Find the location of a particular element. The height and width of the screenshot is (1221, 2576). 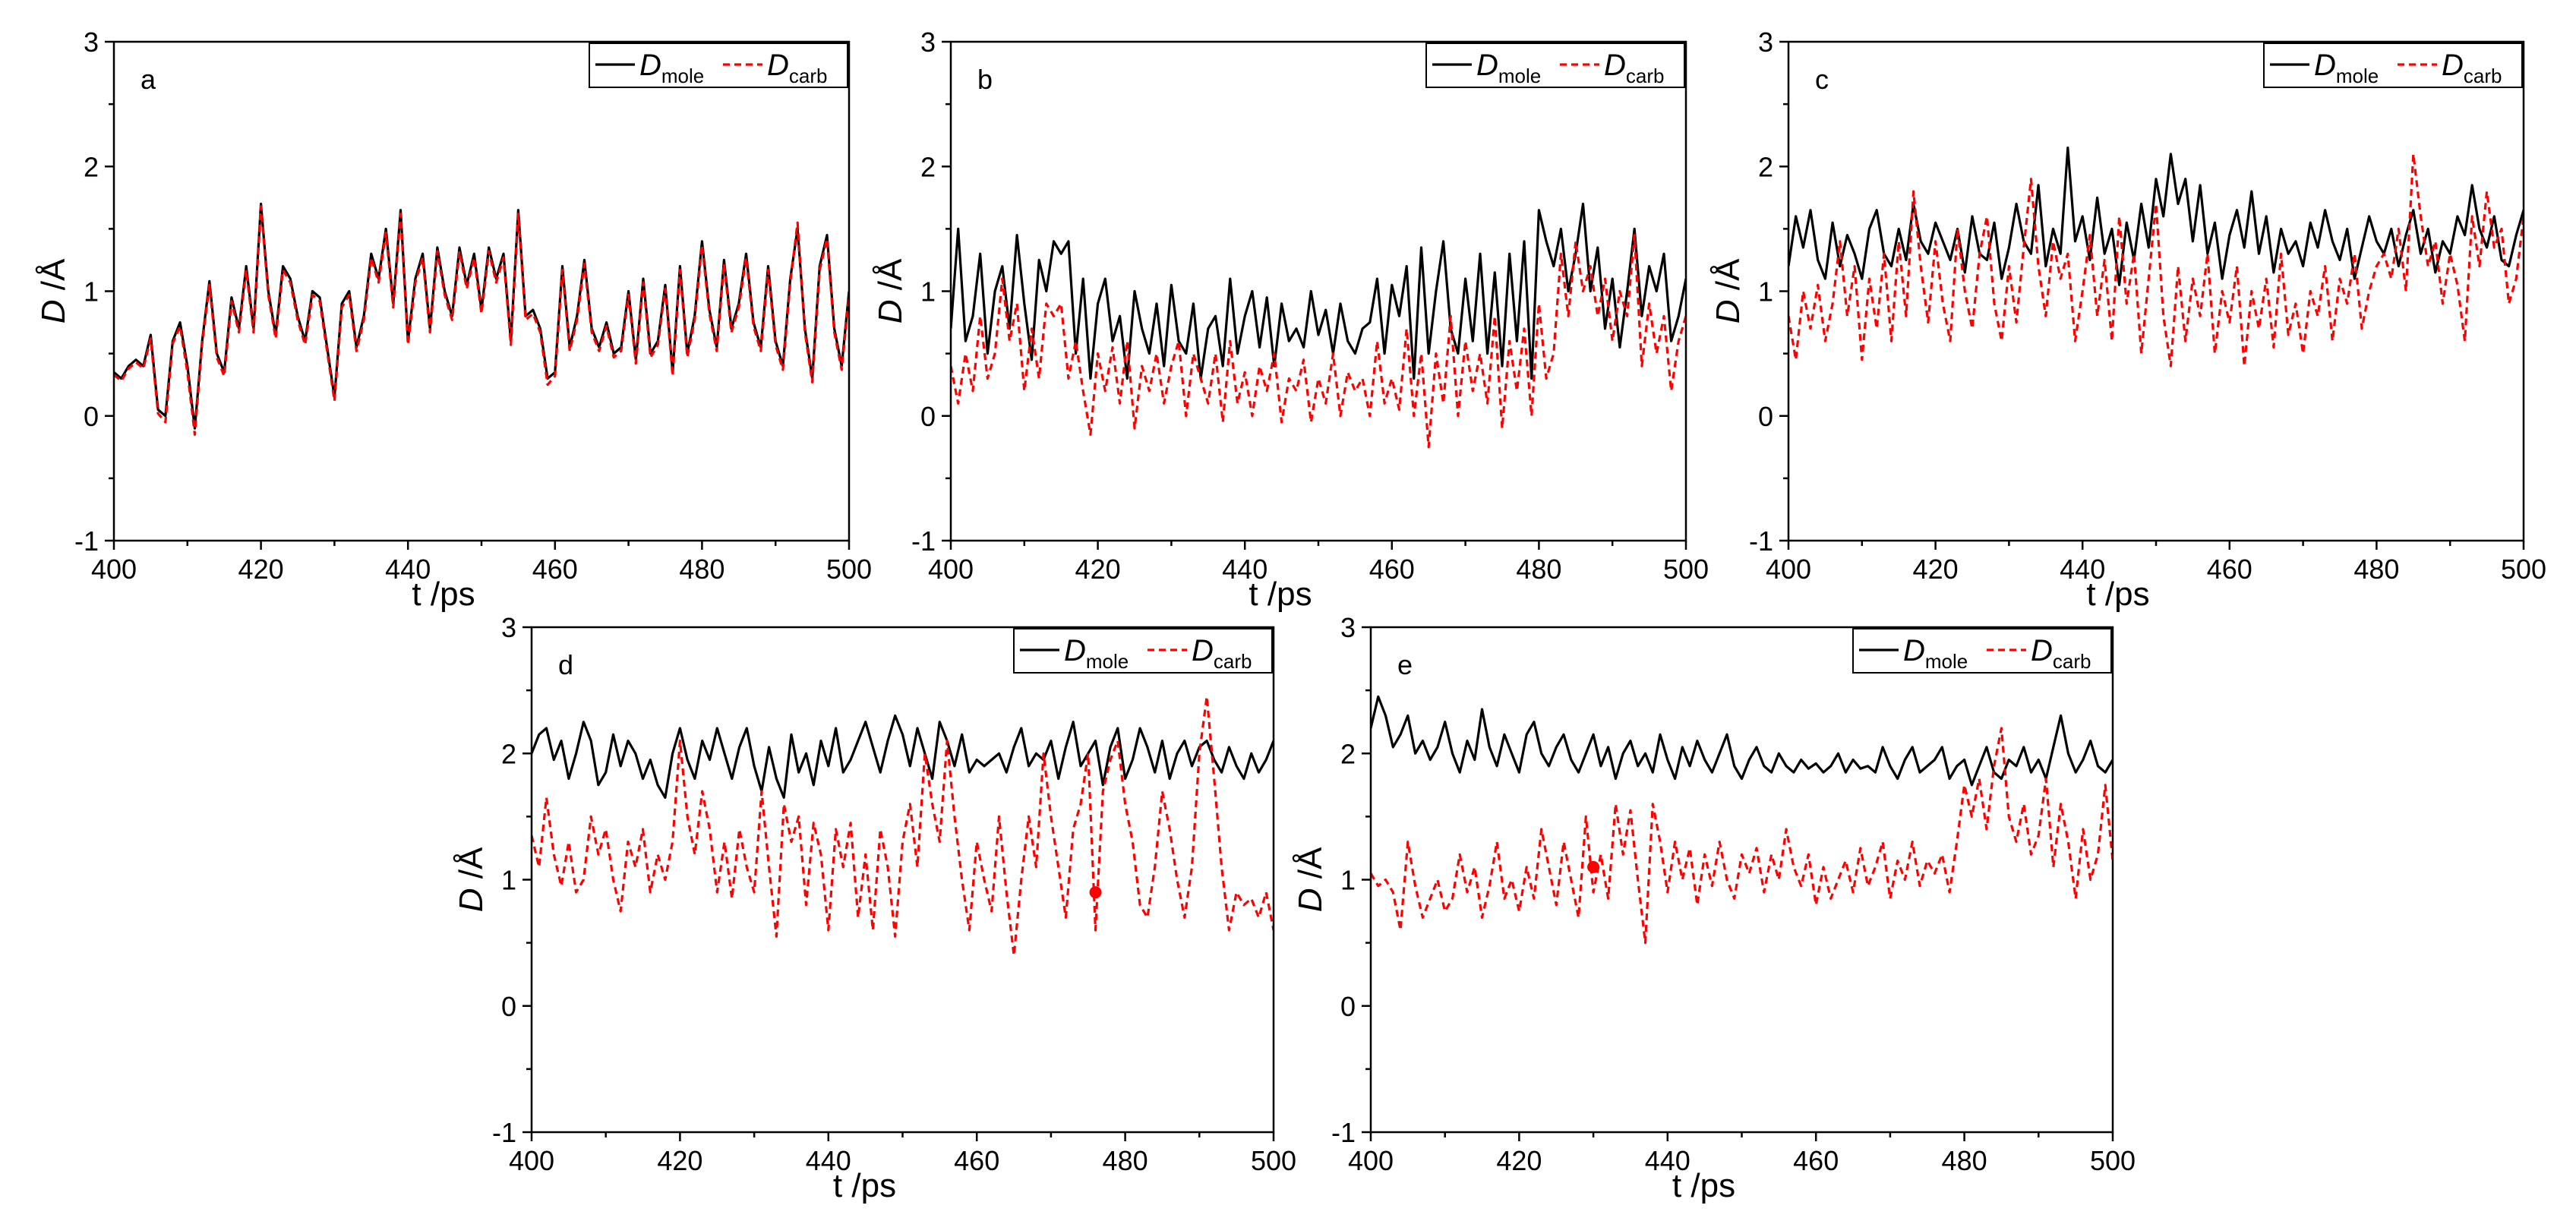

panel-label: a is located at coordinates (148, 79).